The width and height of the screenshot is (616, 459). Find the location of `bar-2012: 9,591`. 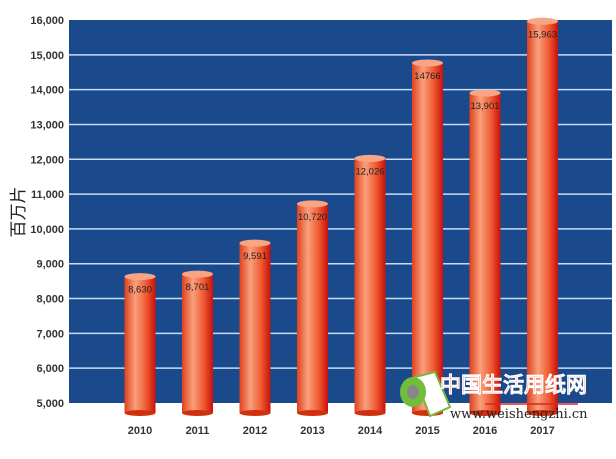

bar-2012: 9,591 is located at coordinates (255, 327).